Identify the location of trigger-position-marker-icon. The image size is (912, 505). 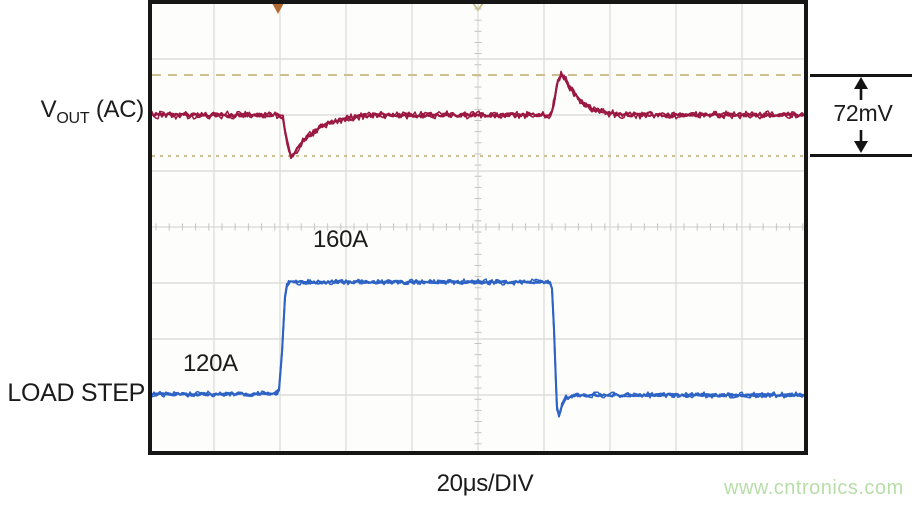
(278, 8).